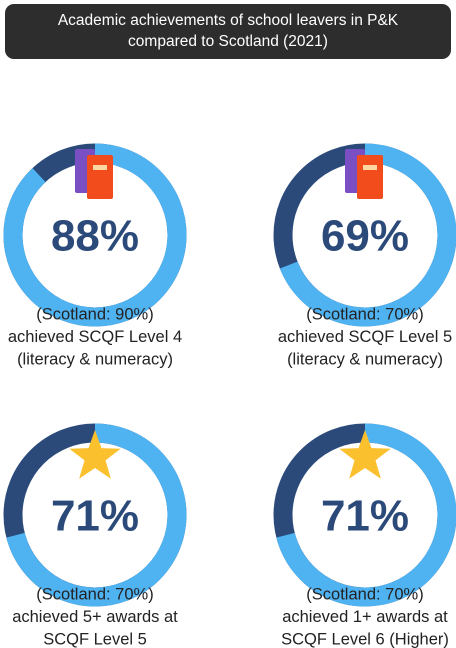 The height and width of the screenshot is (648, 456). Describe the element at coordinates (95, 236) in the screenshot. I see `percentage: 88%` at that location.